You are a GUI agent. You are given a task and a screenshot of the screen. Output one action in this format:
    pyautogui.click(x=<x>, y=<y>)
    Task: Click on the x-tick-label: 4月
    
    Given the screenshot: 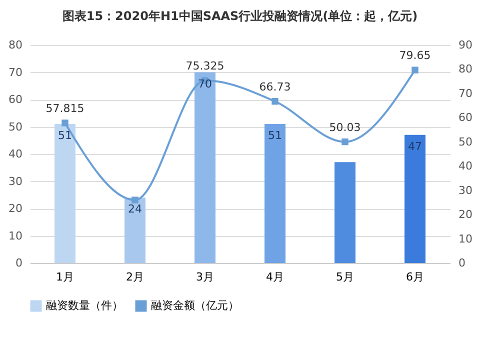 What is the action you would take?
    pyautogui.click(x=275, y=277)
    